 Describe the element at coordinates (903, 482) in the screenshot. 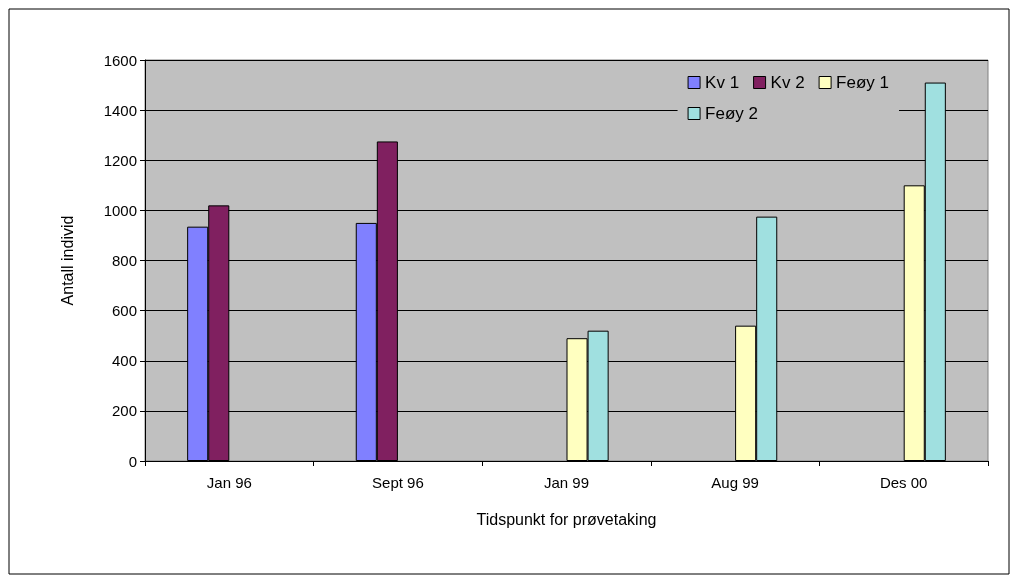

I see `x-tick-label: Des 00` at that location.